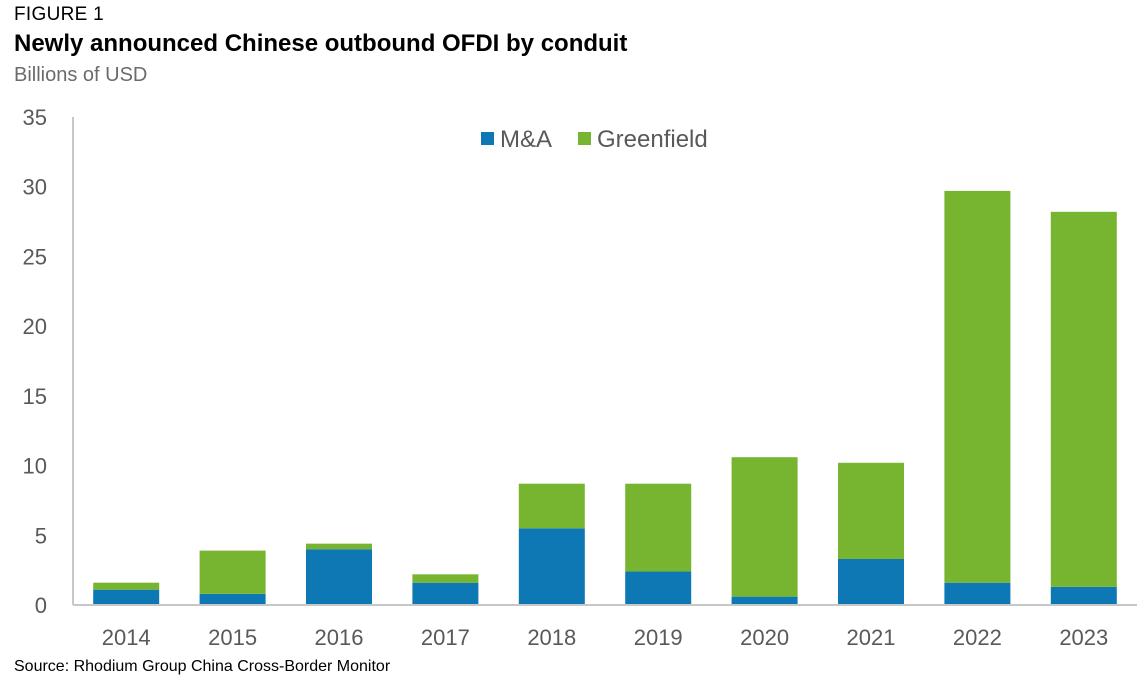  I want to click on x-axis-ticks: 2014 2015 2016 2017 2018 2019 2020 2021 2022 2023, so click(605, 637).